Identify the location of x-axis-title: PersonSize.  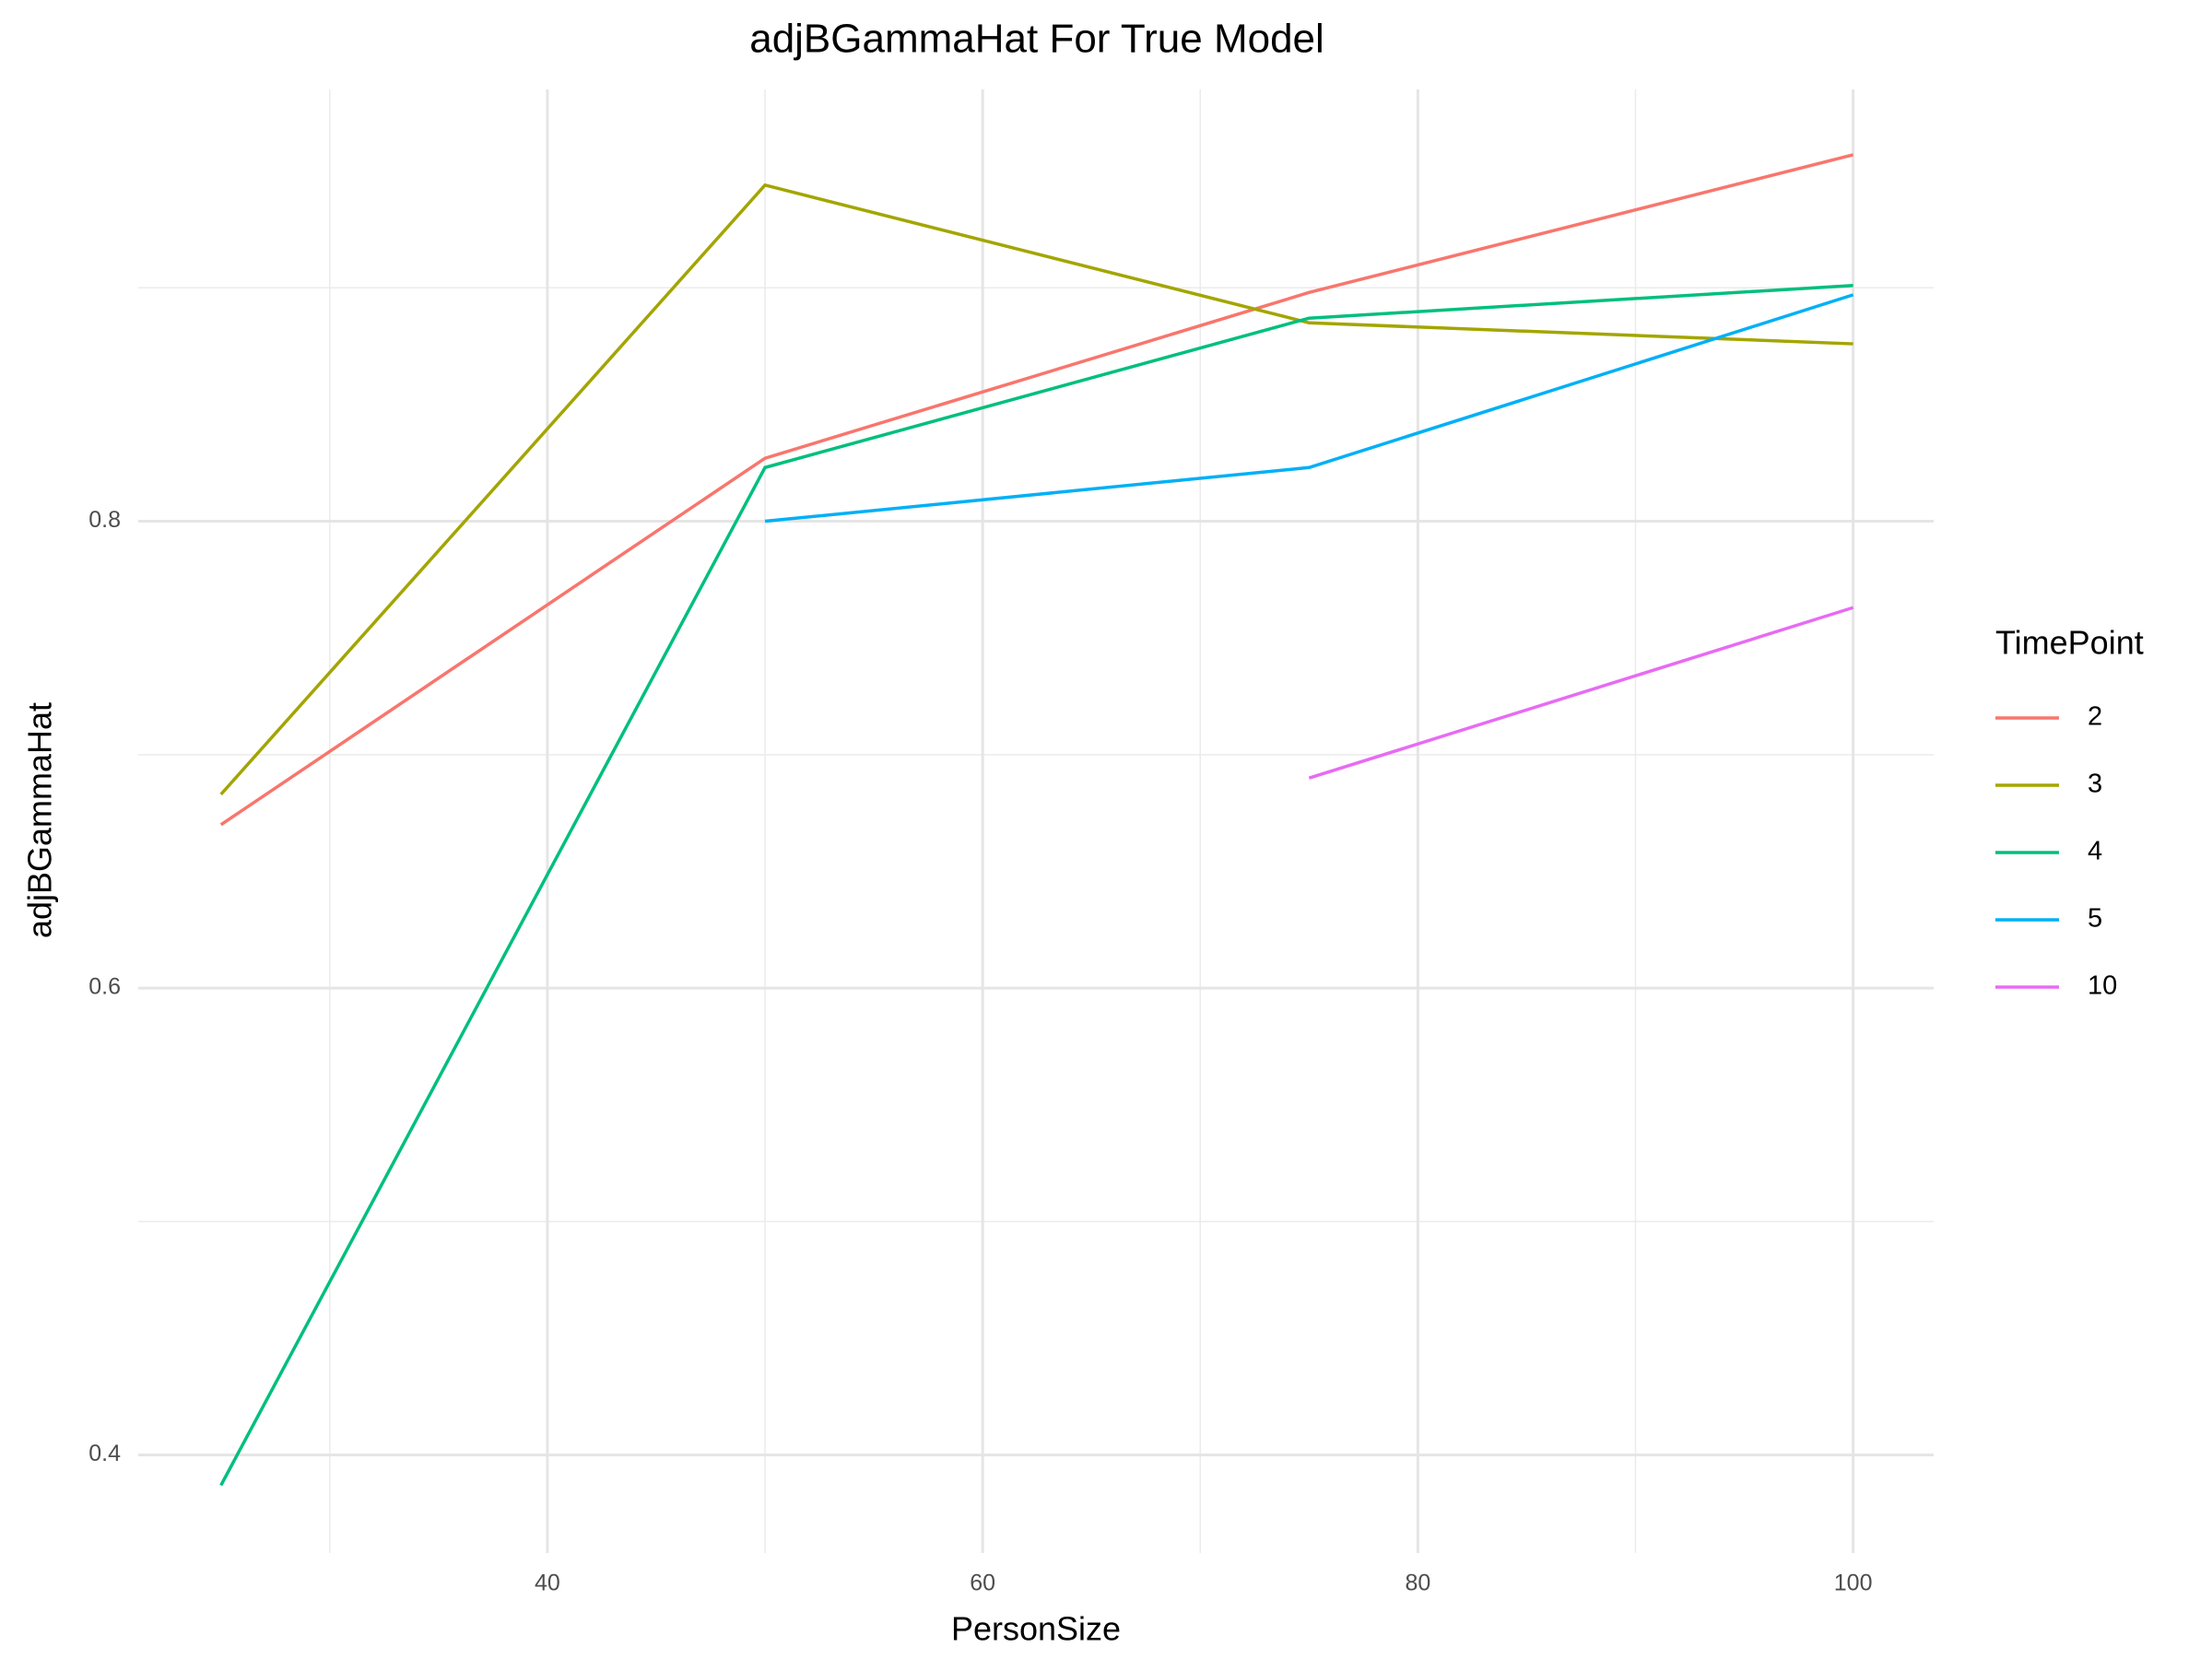
(1036, 1629).